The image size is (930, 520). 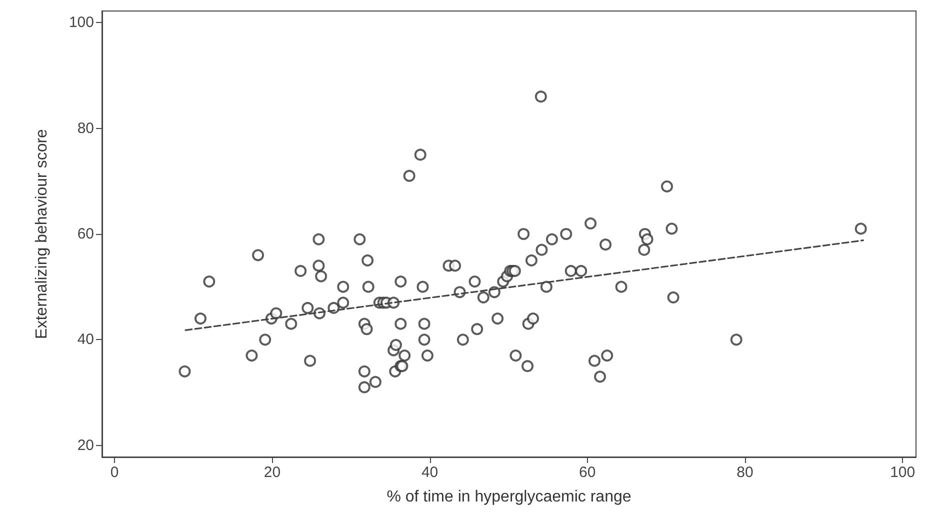 What do you see at coordinates (272, 472) in the screenshot?
I see `x-tick-label: 20` at bounding box center [272, 472].